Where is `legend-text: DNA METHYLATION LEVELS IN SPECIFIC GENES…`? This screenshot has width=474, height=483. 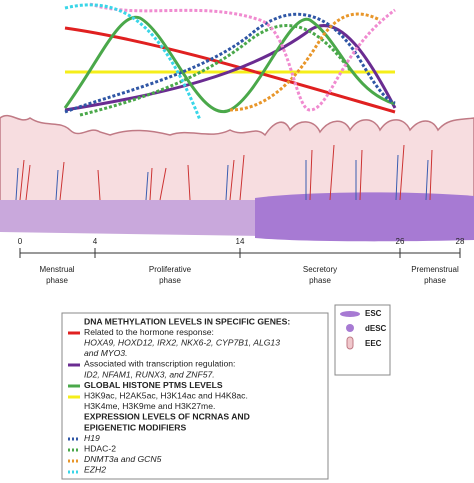
legend-text: DNA METHYLATION LEVELS IN SPECIFIC GENES… is located at coordinates (187, 321).